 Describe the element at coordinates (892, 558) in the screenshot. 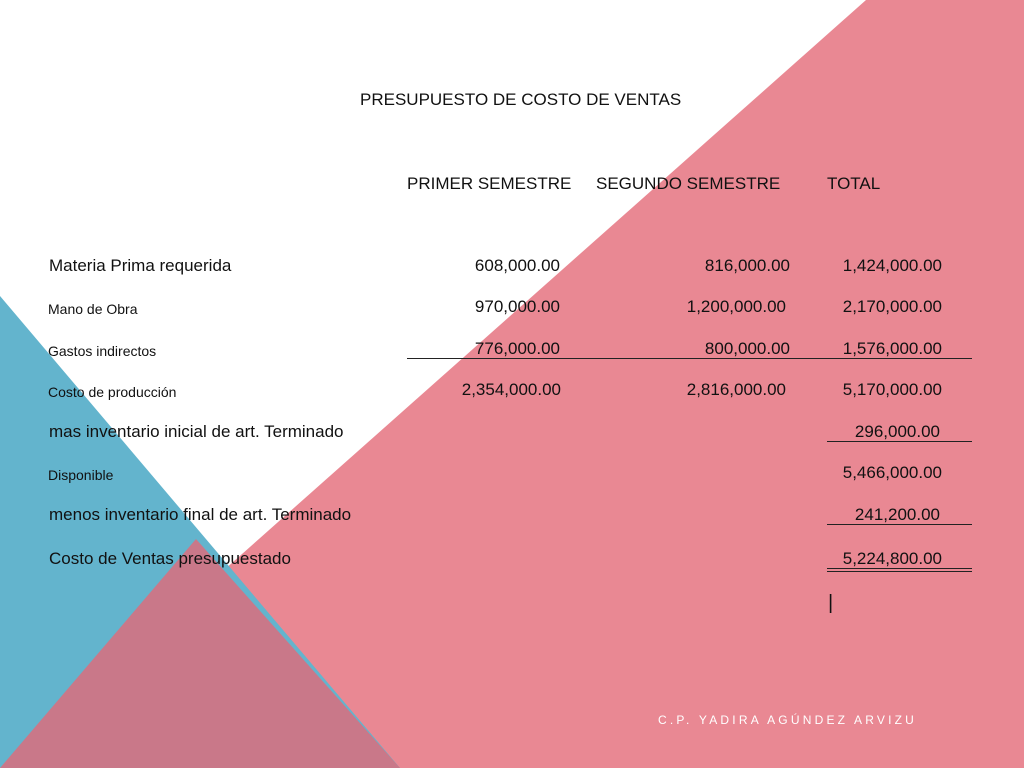

I see `row-value-total: 5,224,800.00` at that location.